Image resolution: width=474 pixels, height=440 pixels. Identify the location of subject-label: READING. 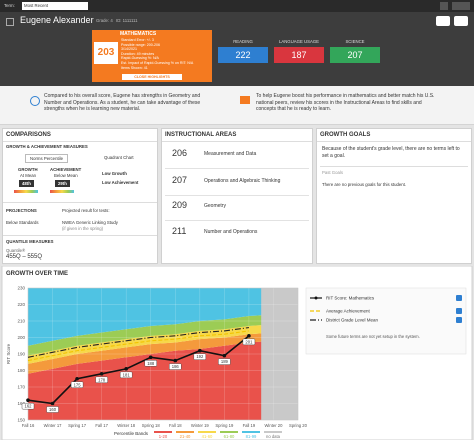
(243, 41).